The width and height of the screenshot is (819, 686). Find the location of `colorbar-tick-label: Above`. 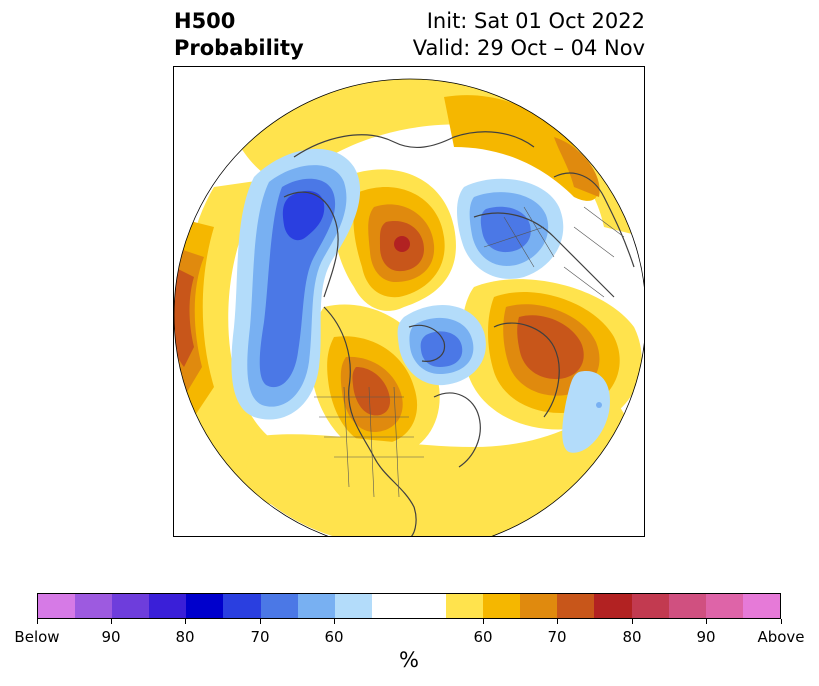

colorbar-tick-label: Above is located at coordinates (781, 637).